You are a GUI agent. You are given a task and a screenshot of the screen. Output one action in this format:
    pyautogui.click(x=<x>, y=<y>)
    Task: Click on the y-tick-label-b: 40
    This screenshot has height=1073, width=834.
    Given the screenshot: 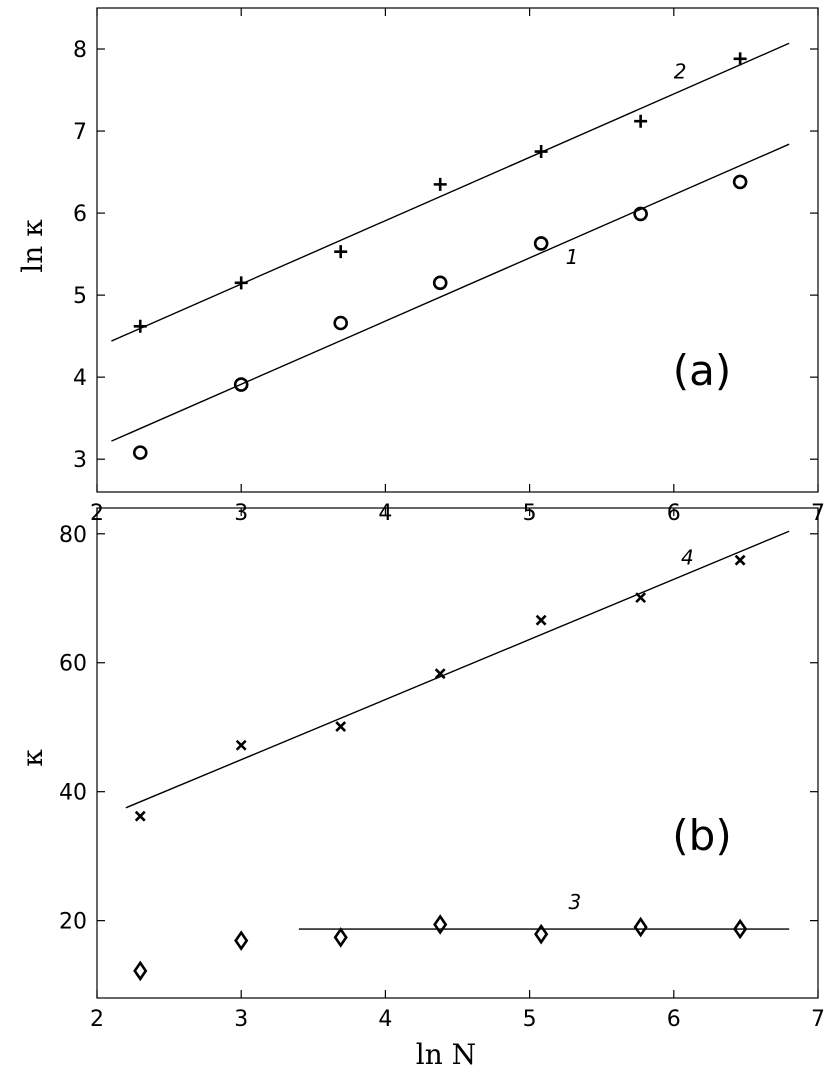 What is the action you would take?
    pyautogui.click(x=73, y=793)
    